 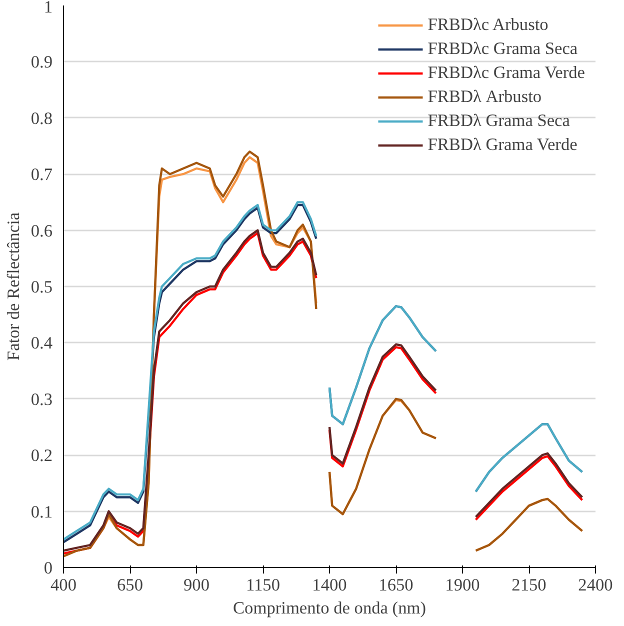 What do you see at coordinates (41, 118) in the screenshot?
I see `y-tick-label: 0.8` at bounding box center [41, 118].